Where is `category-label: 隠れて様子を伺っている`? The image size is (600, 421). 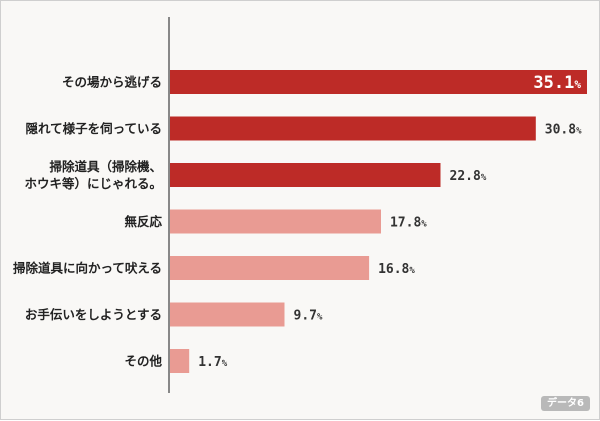
category-label: 隠れて様子を伺っている is located at coordinates (93, 128).